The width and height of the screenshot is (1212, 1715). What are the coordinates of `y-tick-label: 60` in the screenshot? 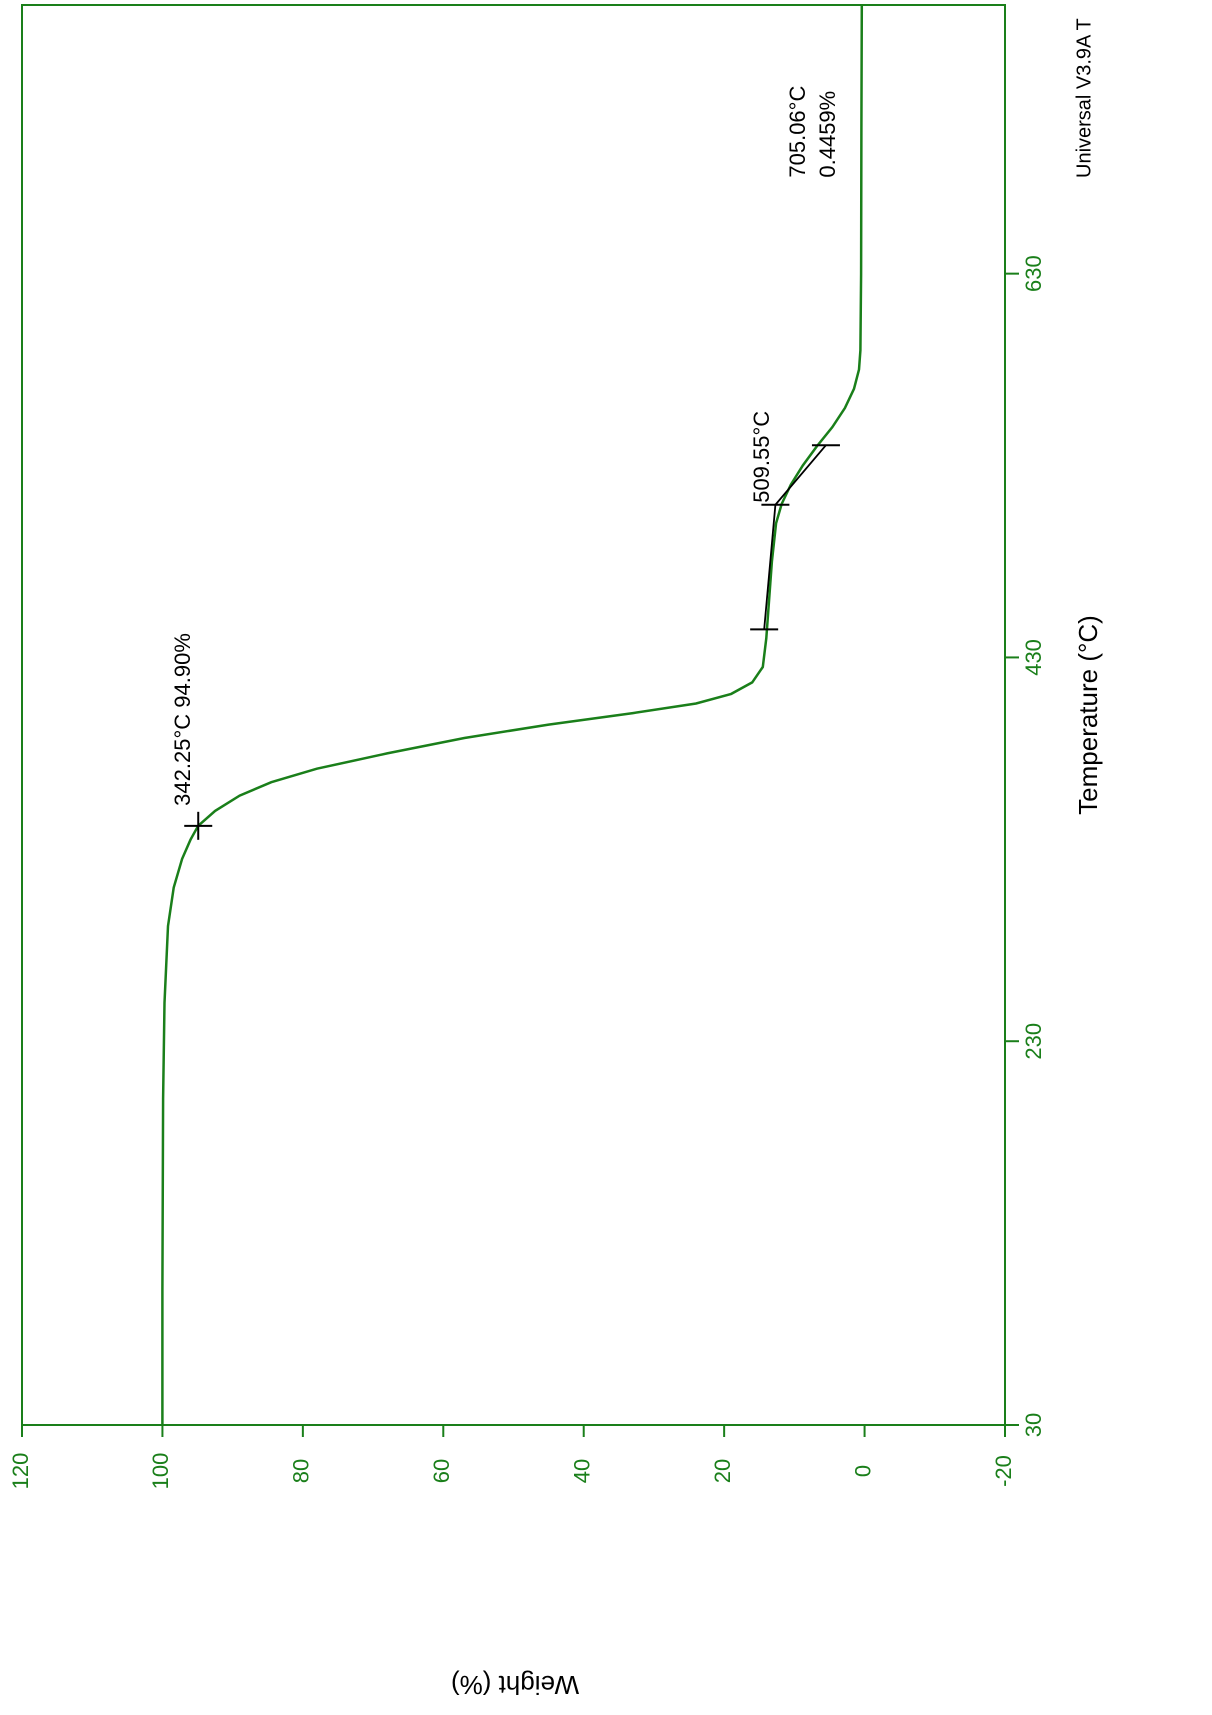 It's located at (441, 1471).